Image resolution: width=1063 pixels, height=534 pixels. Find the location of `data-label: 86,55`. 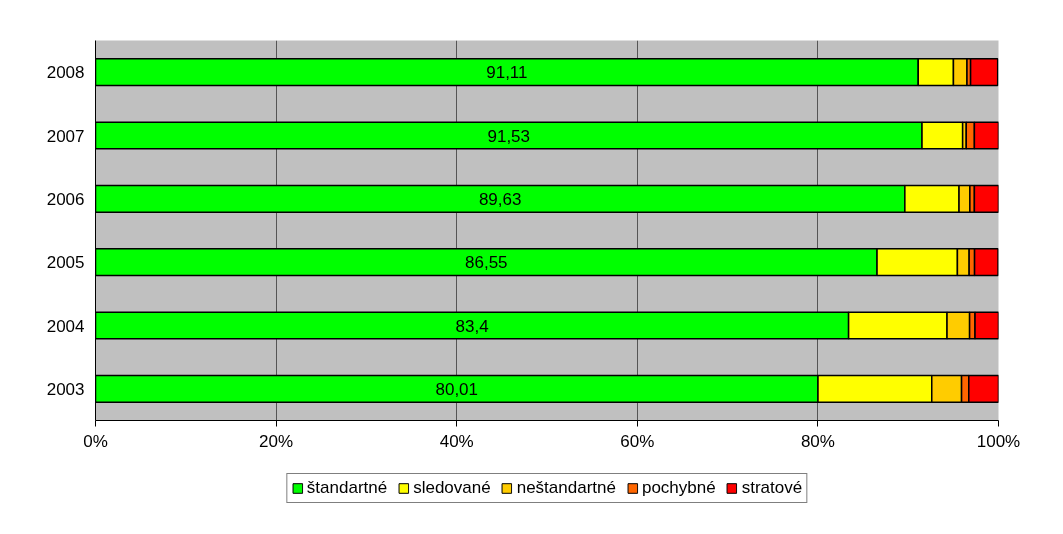

data-label: 86,55 is located at coordinates (486, 263).